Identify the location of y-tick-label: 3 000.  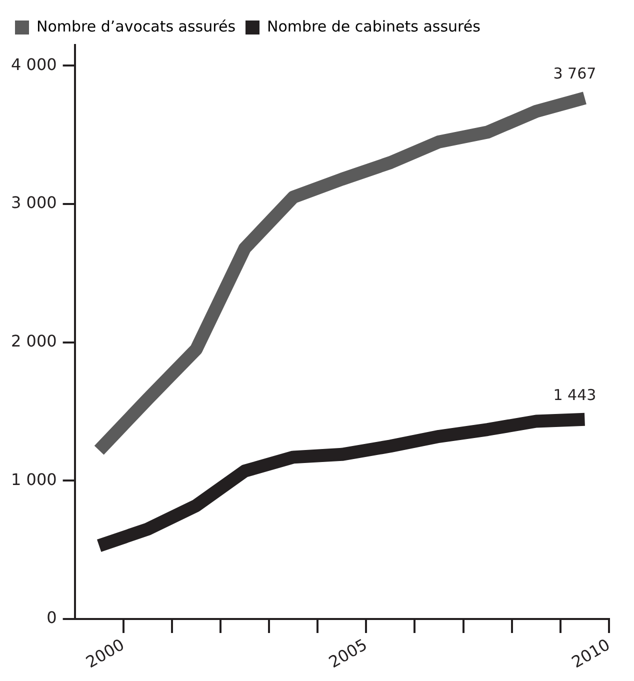
(33, 202).